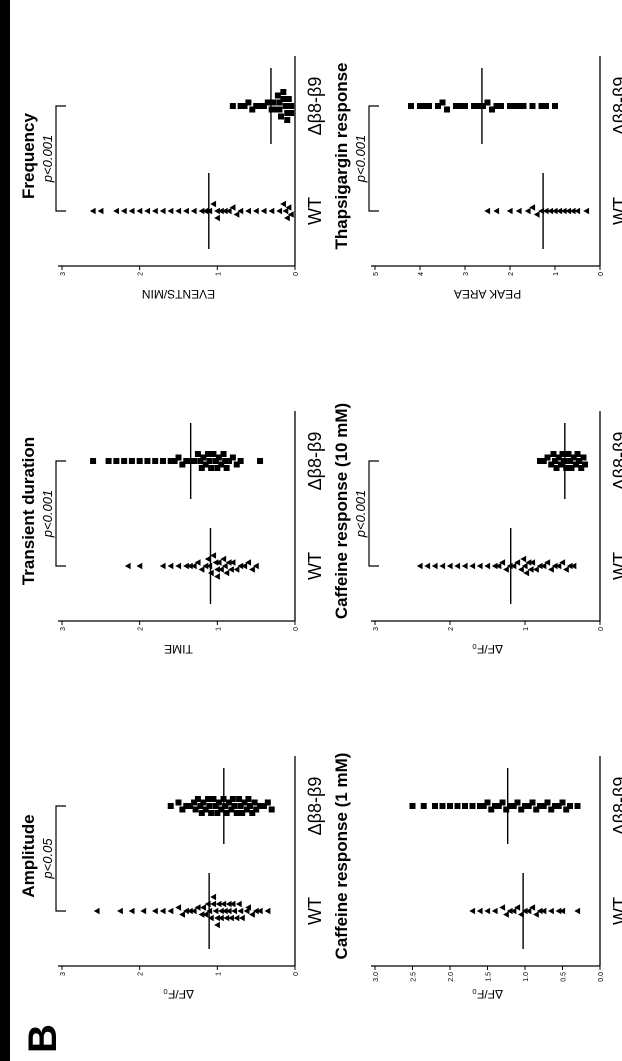 The image size is (622, 1061). Describe the element at coordinates (341, 856) in the screenshot. I see `chart-title: Caffeine response (1 mM)` at that location.